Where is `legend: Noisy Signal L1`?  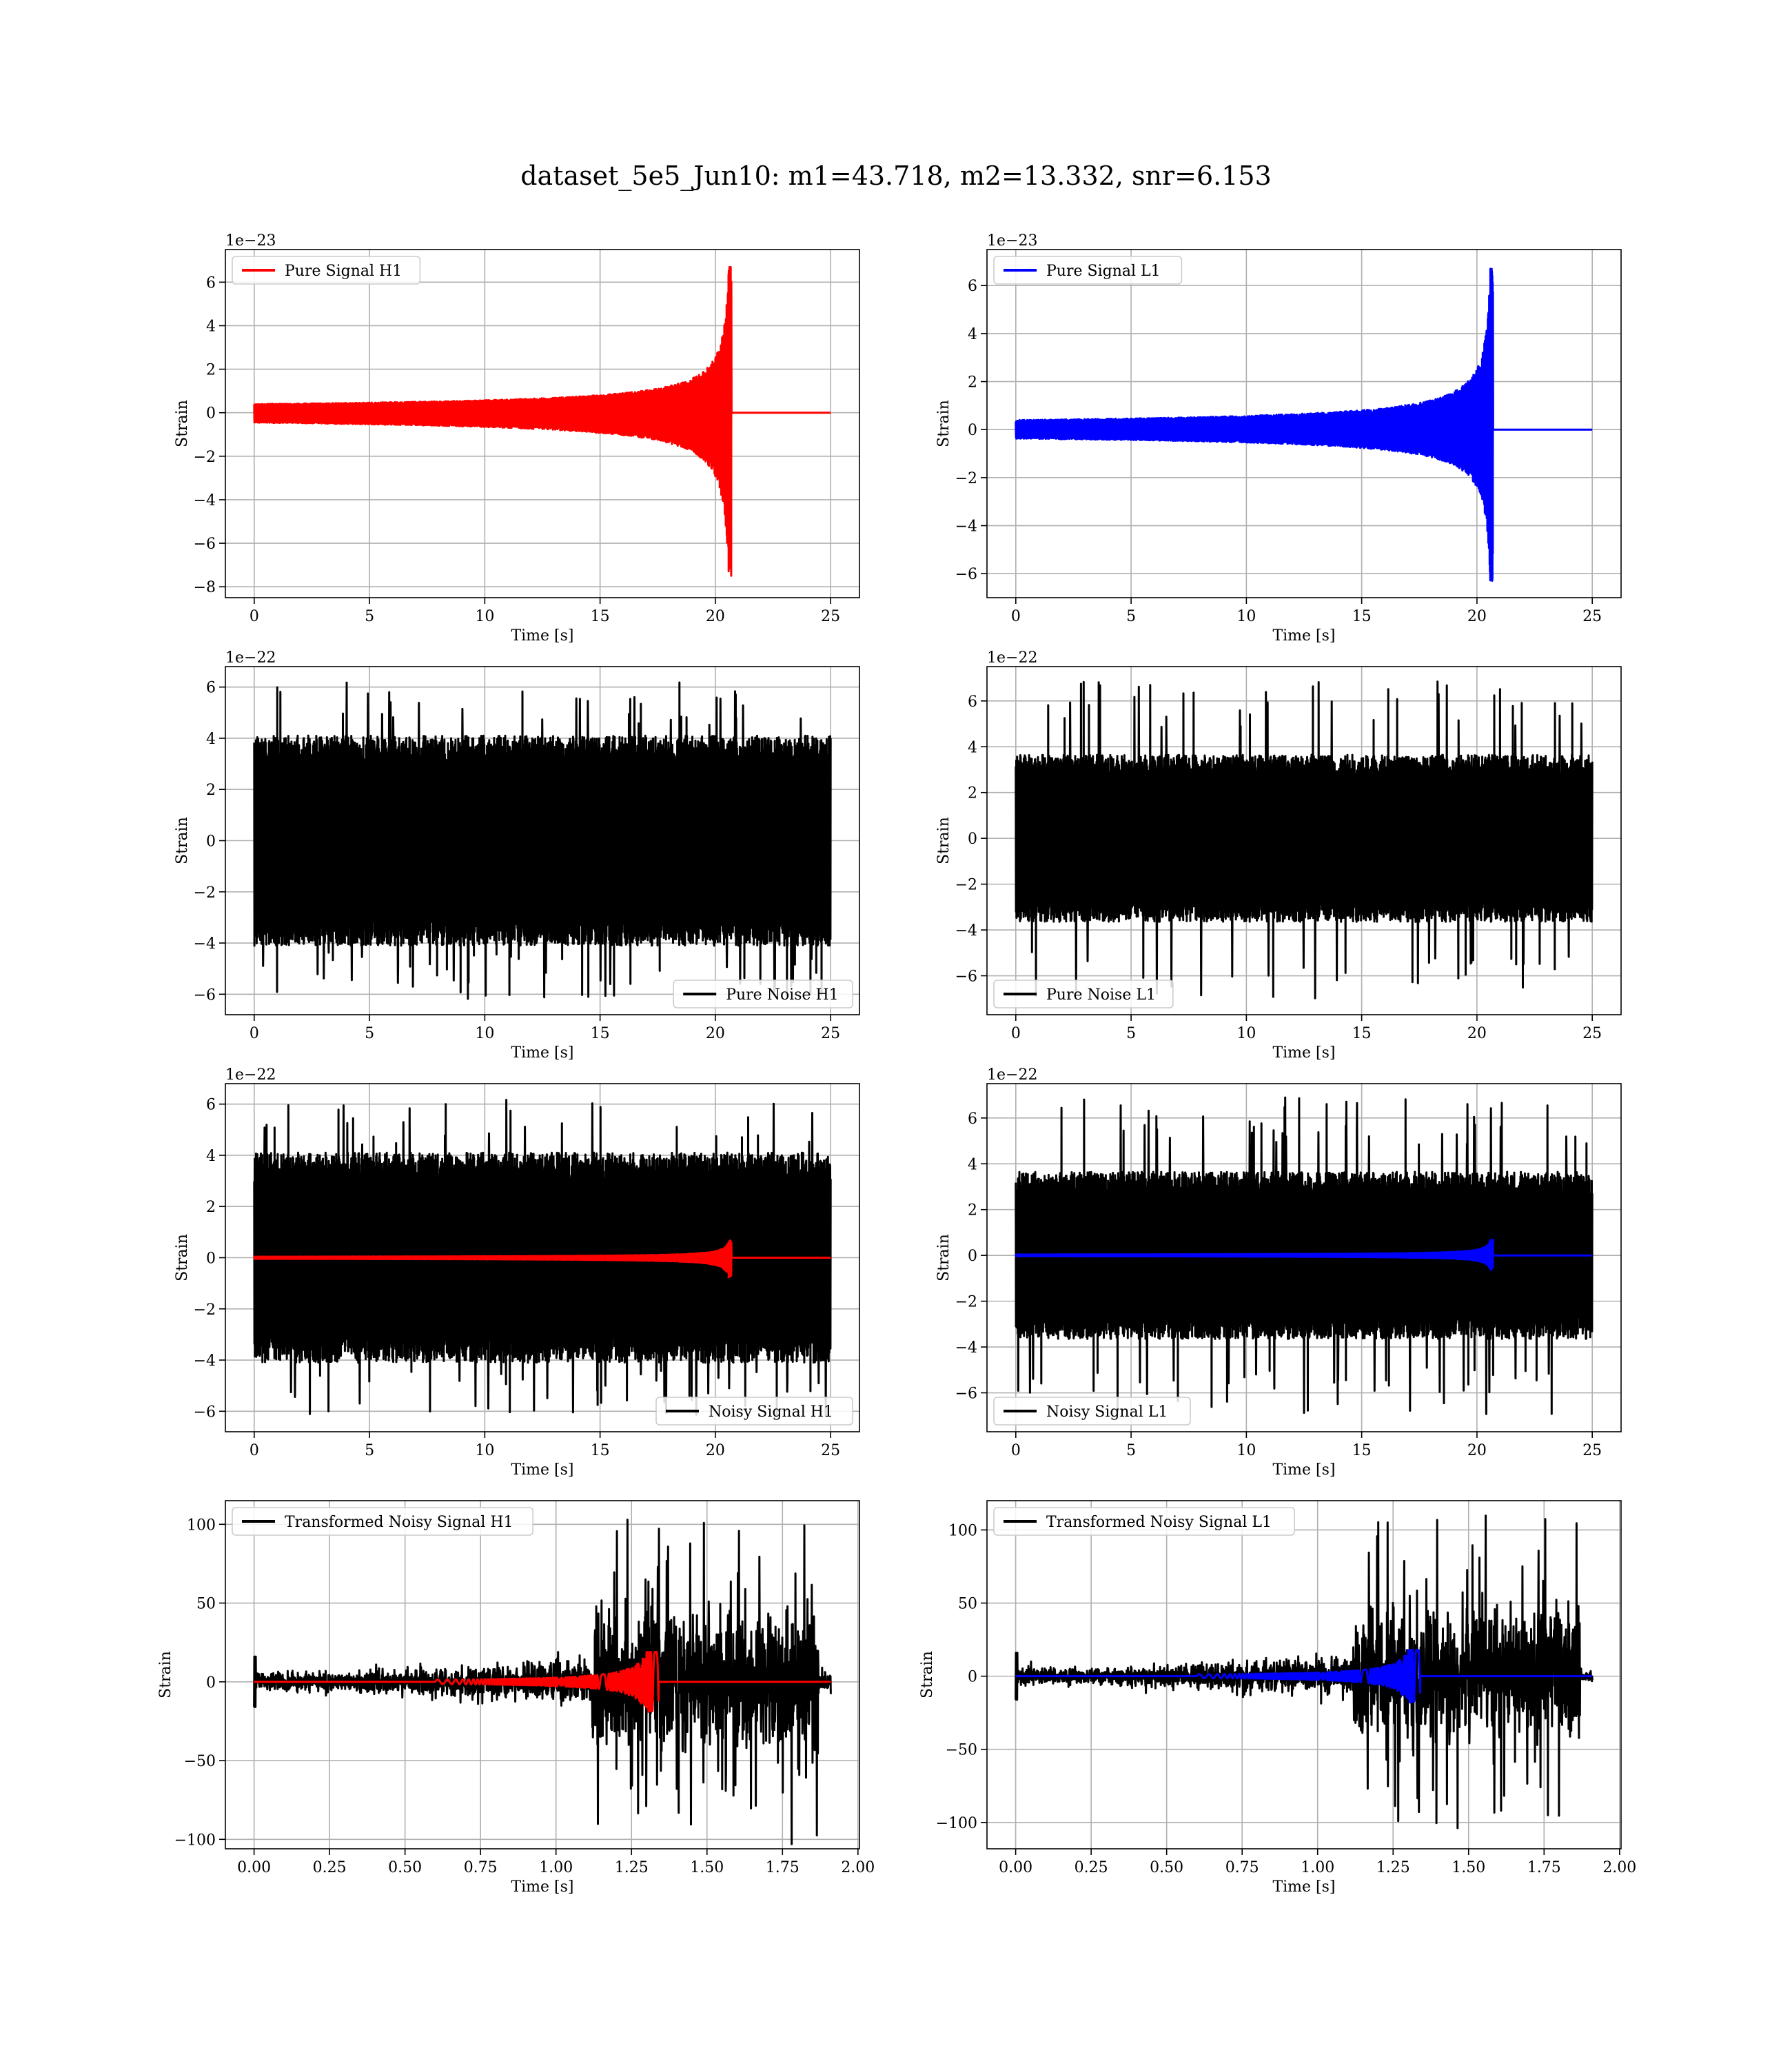
legend: Noisy Signal L1 is located at coordinates (1092, 1411).